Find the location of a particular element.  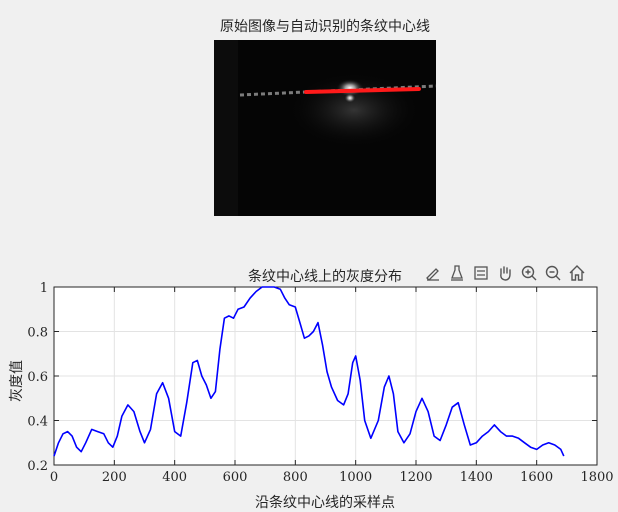

x-tick-label: 1800 is located at coordinates (596, 477).